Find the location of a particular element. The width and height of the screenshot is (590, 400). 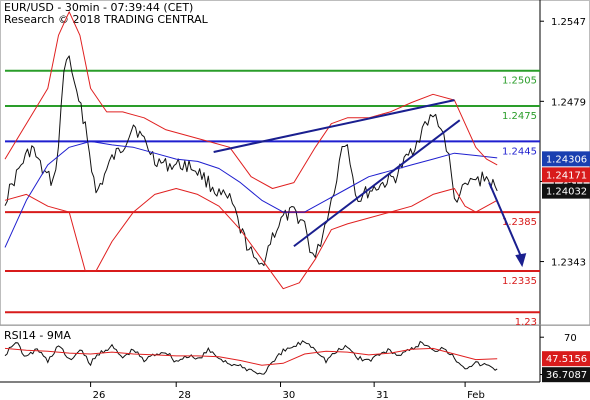

rsi-badge-label: 36.7087 is located at coordinates (566, 375).